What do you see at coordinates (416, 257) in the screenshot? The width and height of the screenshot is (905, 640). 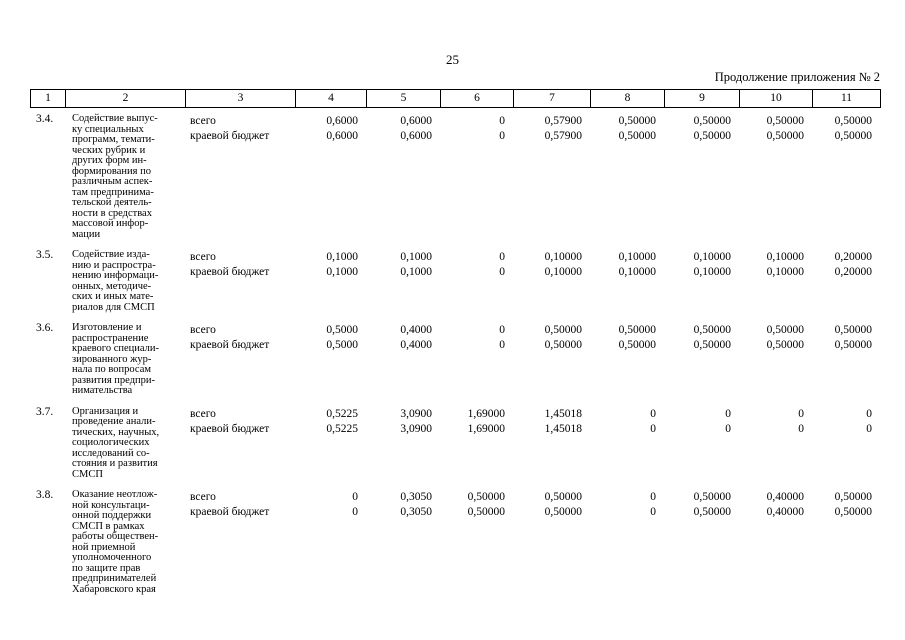 I see `value: 0,1000` at bounding box center [416, 257].